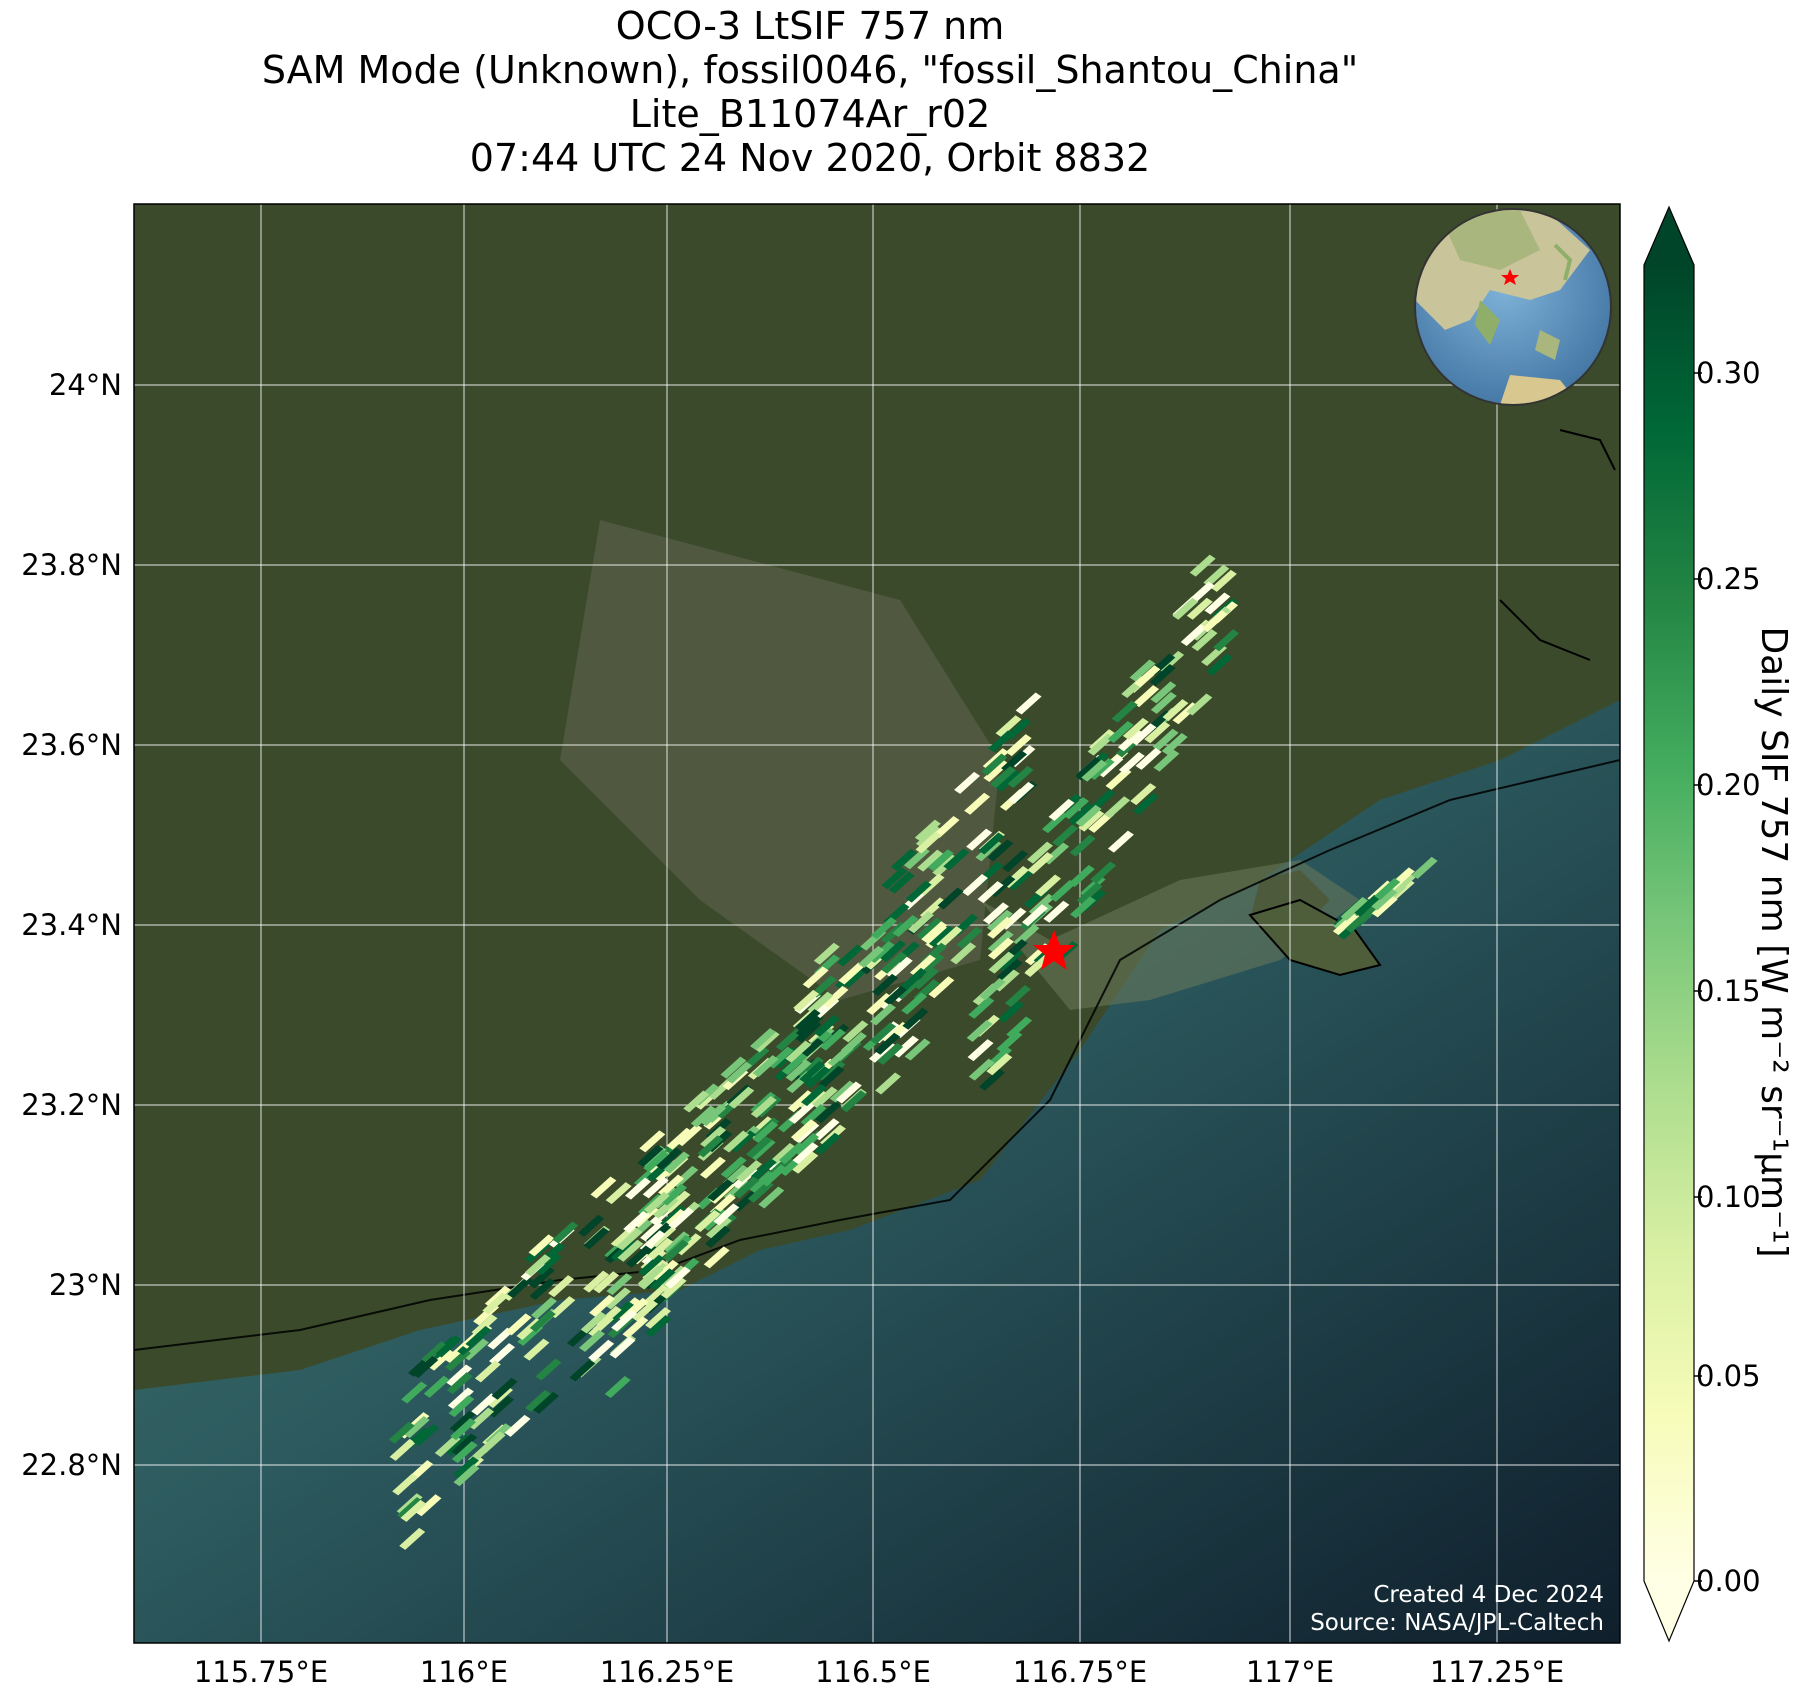 The image size is (1819, 1692). I want to click on locator-globe, so click(1513, 307).